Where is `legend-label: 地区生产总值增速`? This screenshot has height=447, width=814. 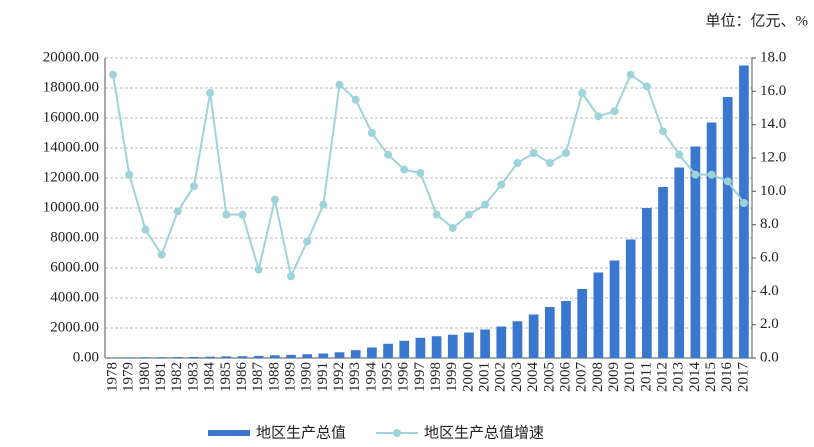 legend-label: 地区生产总值增速 is located at coordinates (484, 432).